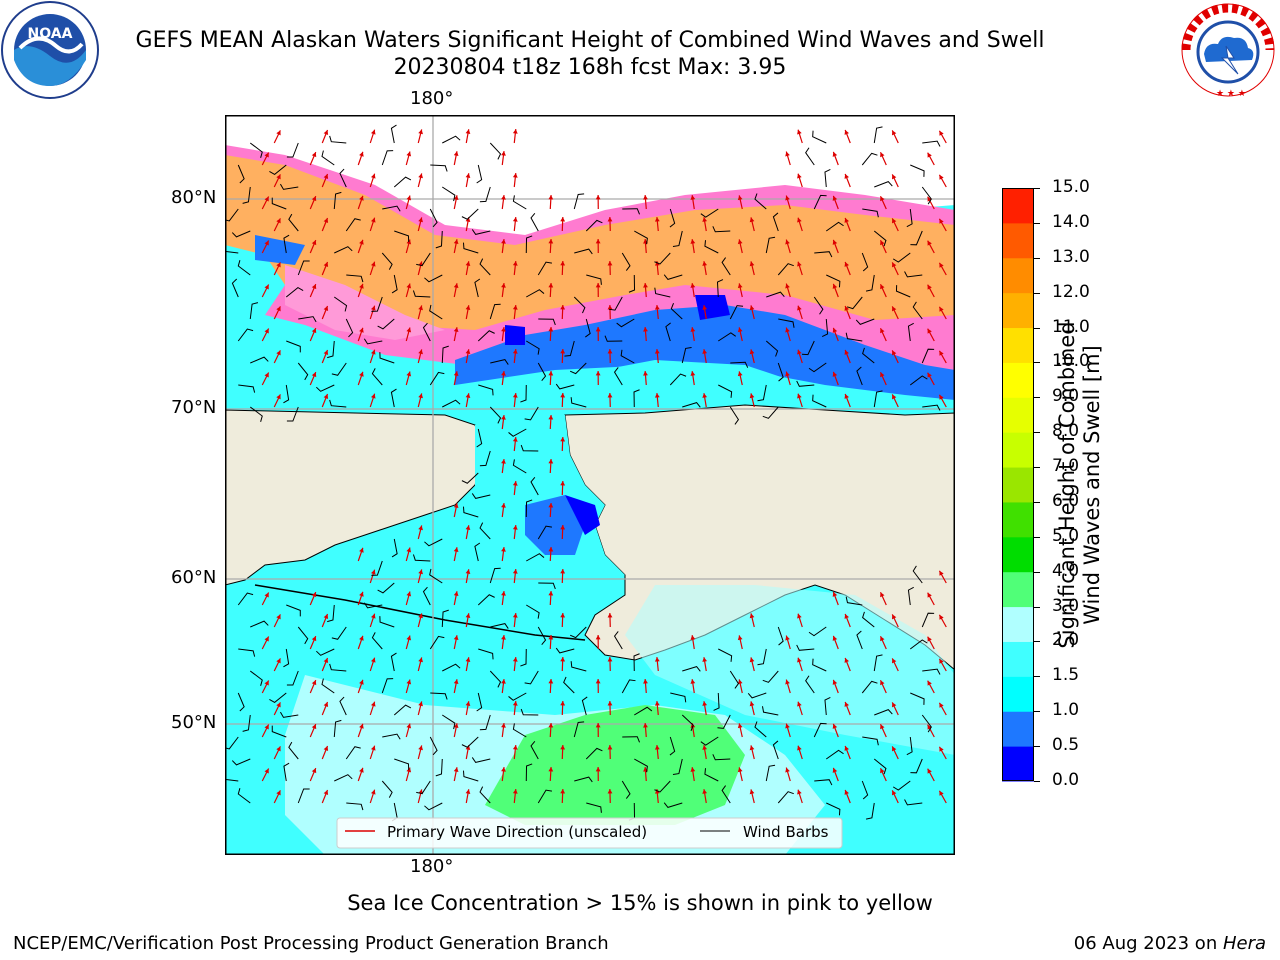 The height and width of the screenshot is (960, 1280). Describe the element at coordinates (1066, 535) in the screenshot. I see `colorbar-tick-label: 5.0` at that location.